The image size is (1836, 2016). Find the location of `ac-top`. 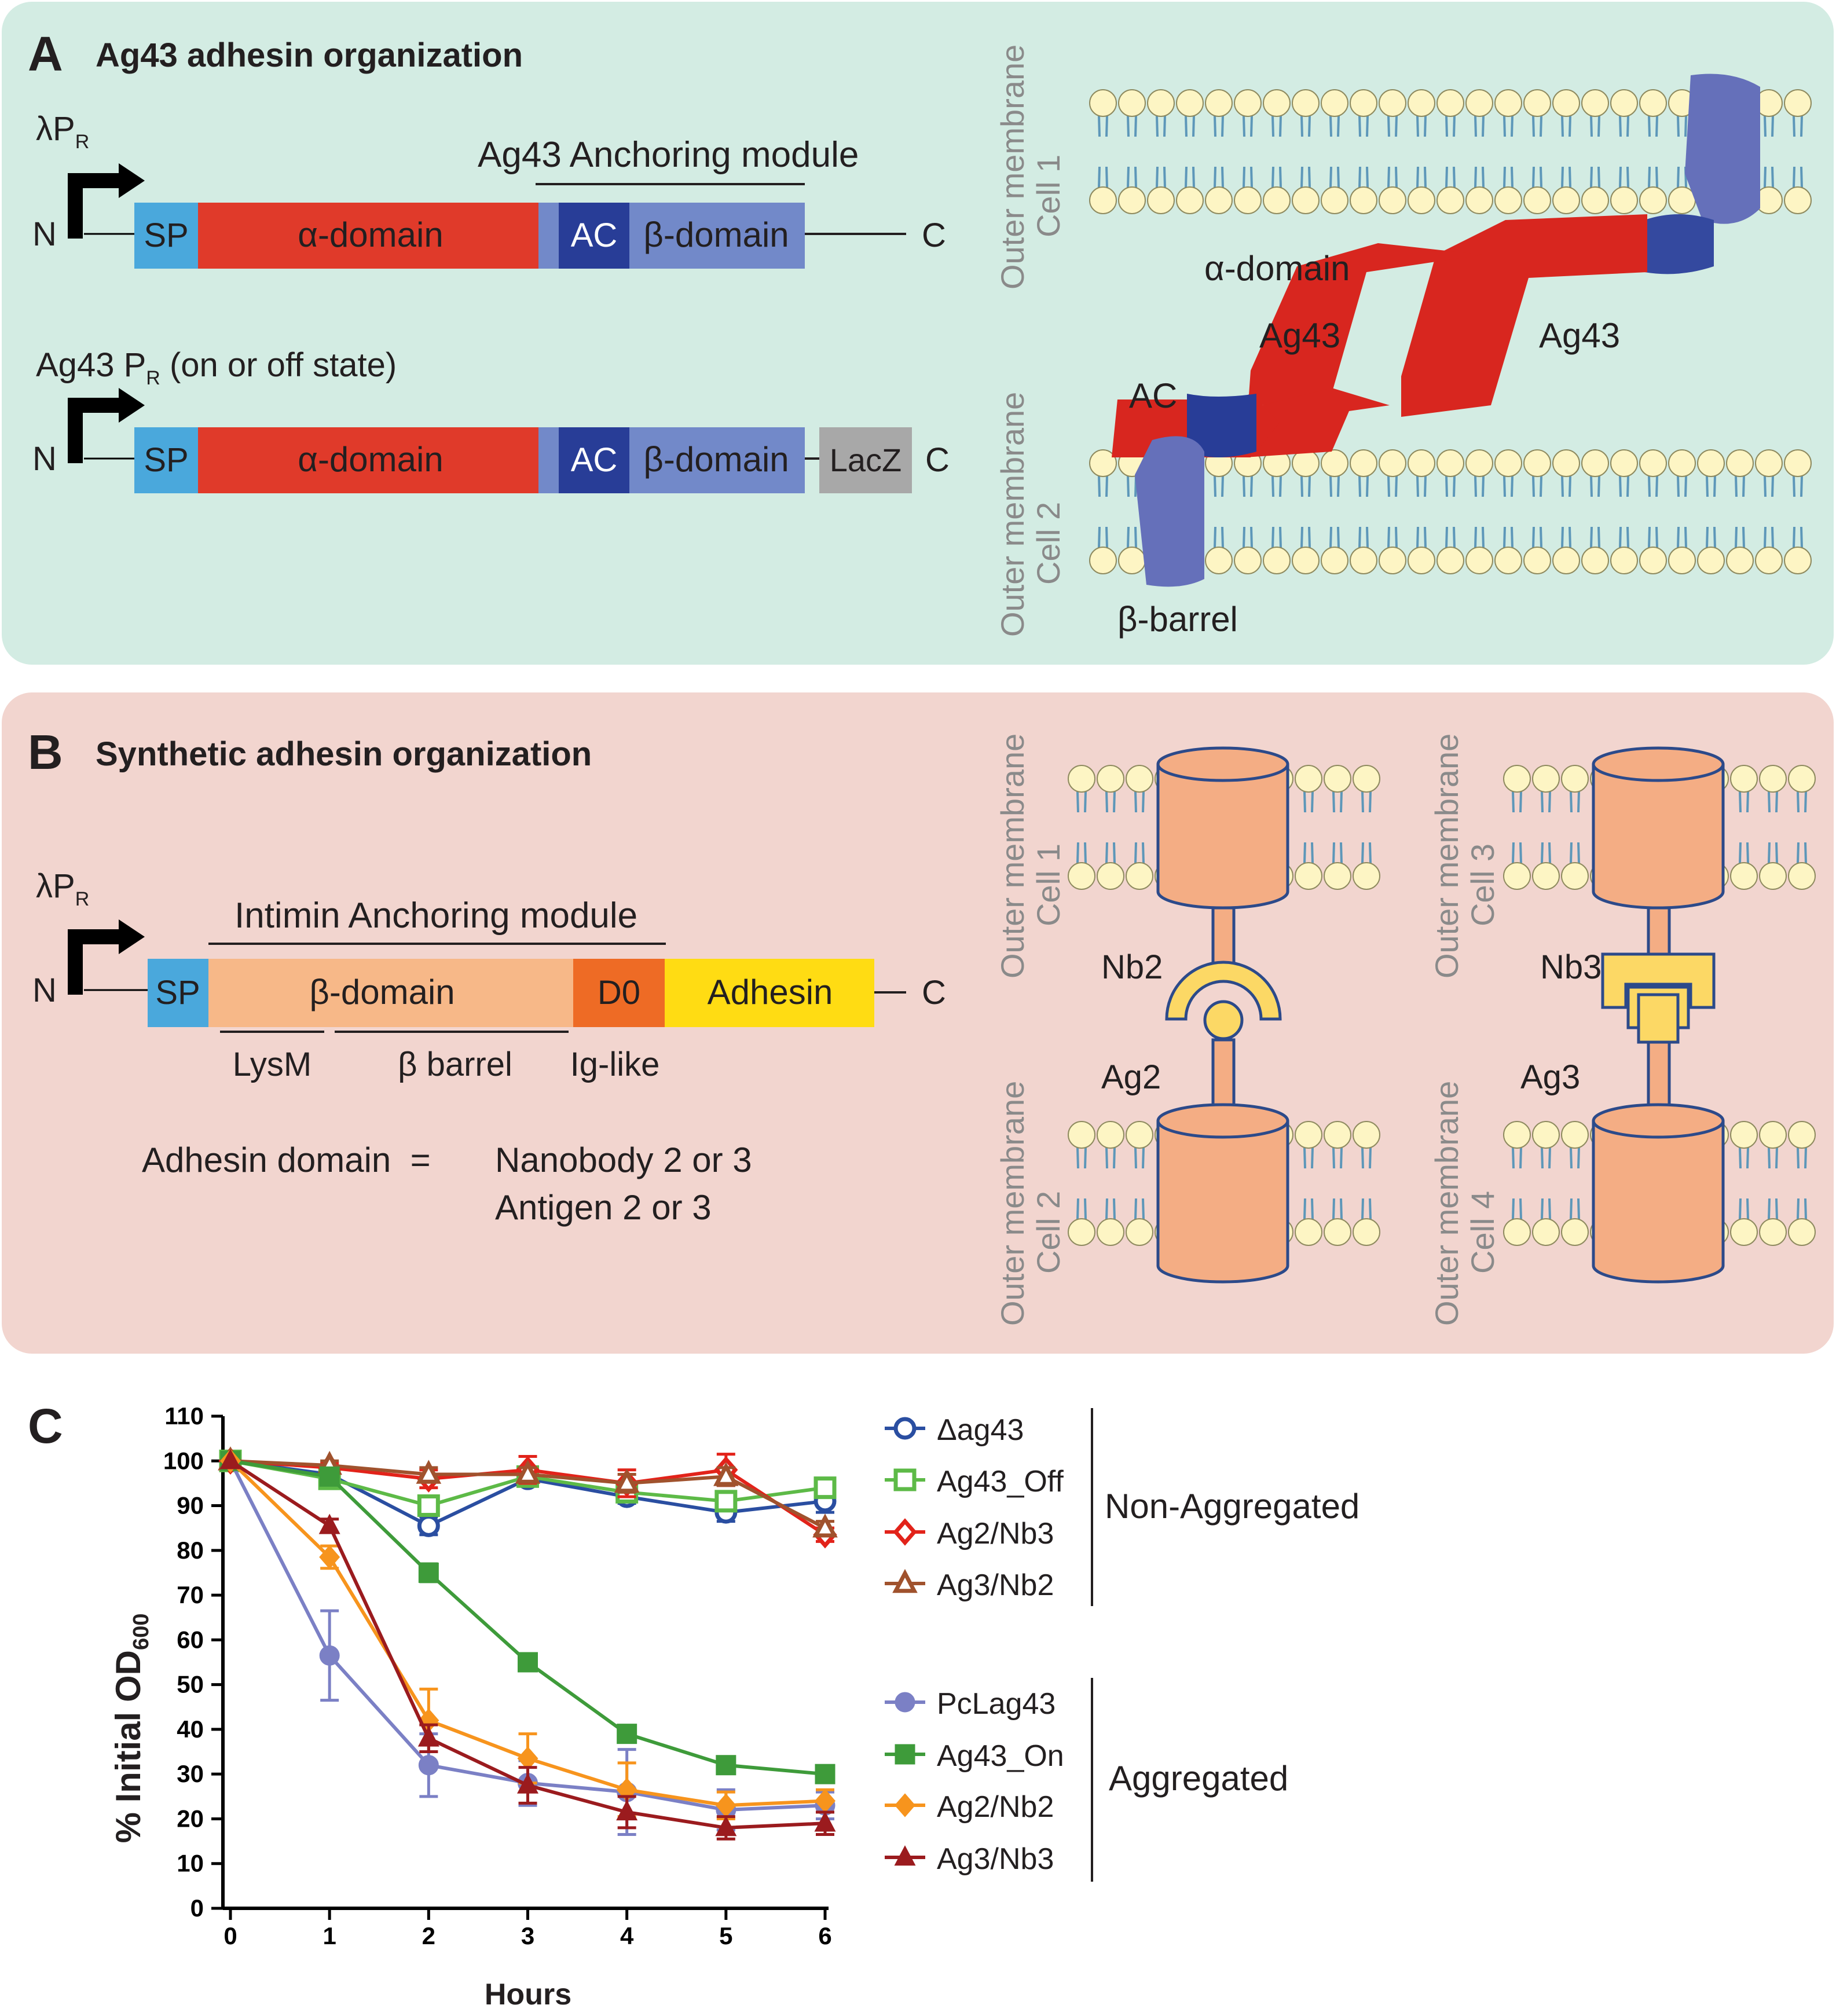

ac-top is located at coordinates (1679, 244).